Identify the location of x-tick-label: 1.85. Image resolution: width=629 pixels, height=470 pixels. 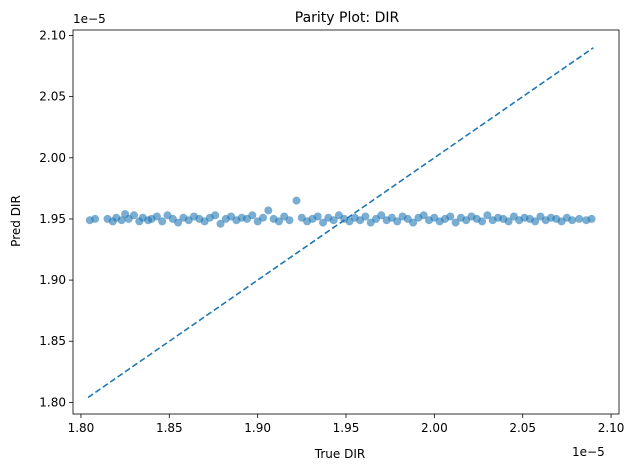
(169, 428).